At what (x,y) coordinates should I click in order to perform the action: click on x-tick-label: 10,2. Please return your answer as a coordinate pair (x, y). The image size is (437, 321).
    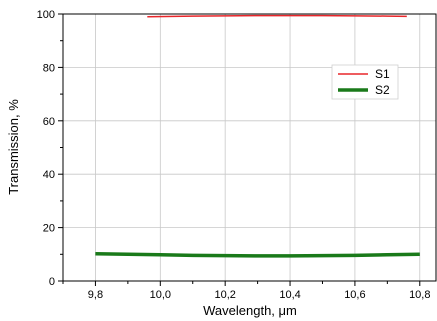
    Looking at the image, I should click on (224, 295).